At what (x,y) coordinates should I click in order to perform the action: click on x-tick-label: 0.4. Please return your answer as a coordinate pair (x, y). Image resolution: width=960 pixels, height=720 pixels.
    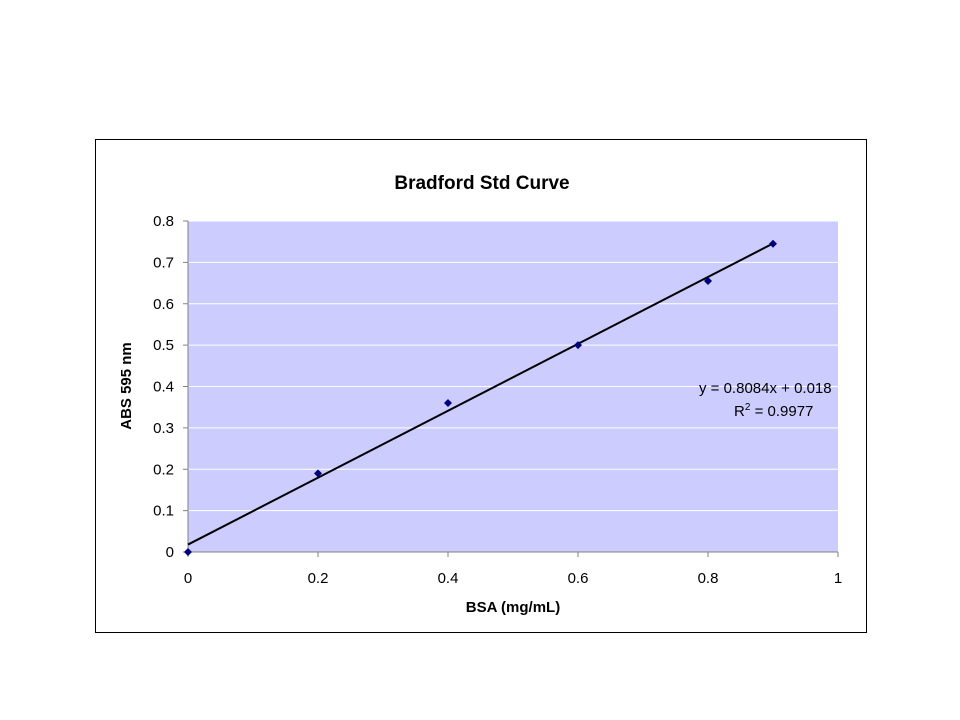
    Looking at the image, I should click on (448, 578).